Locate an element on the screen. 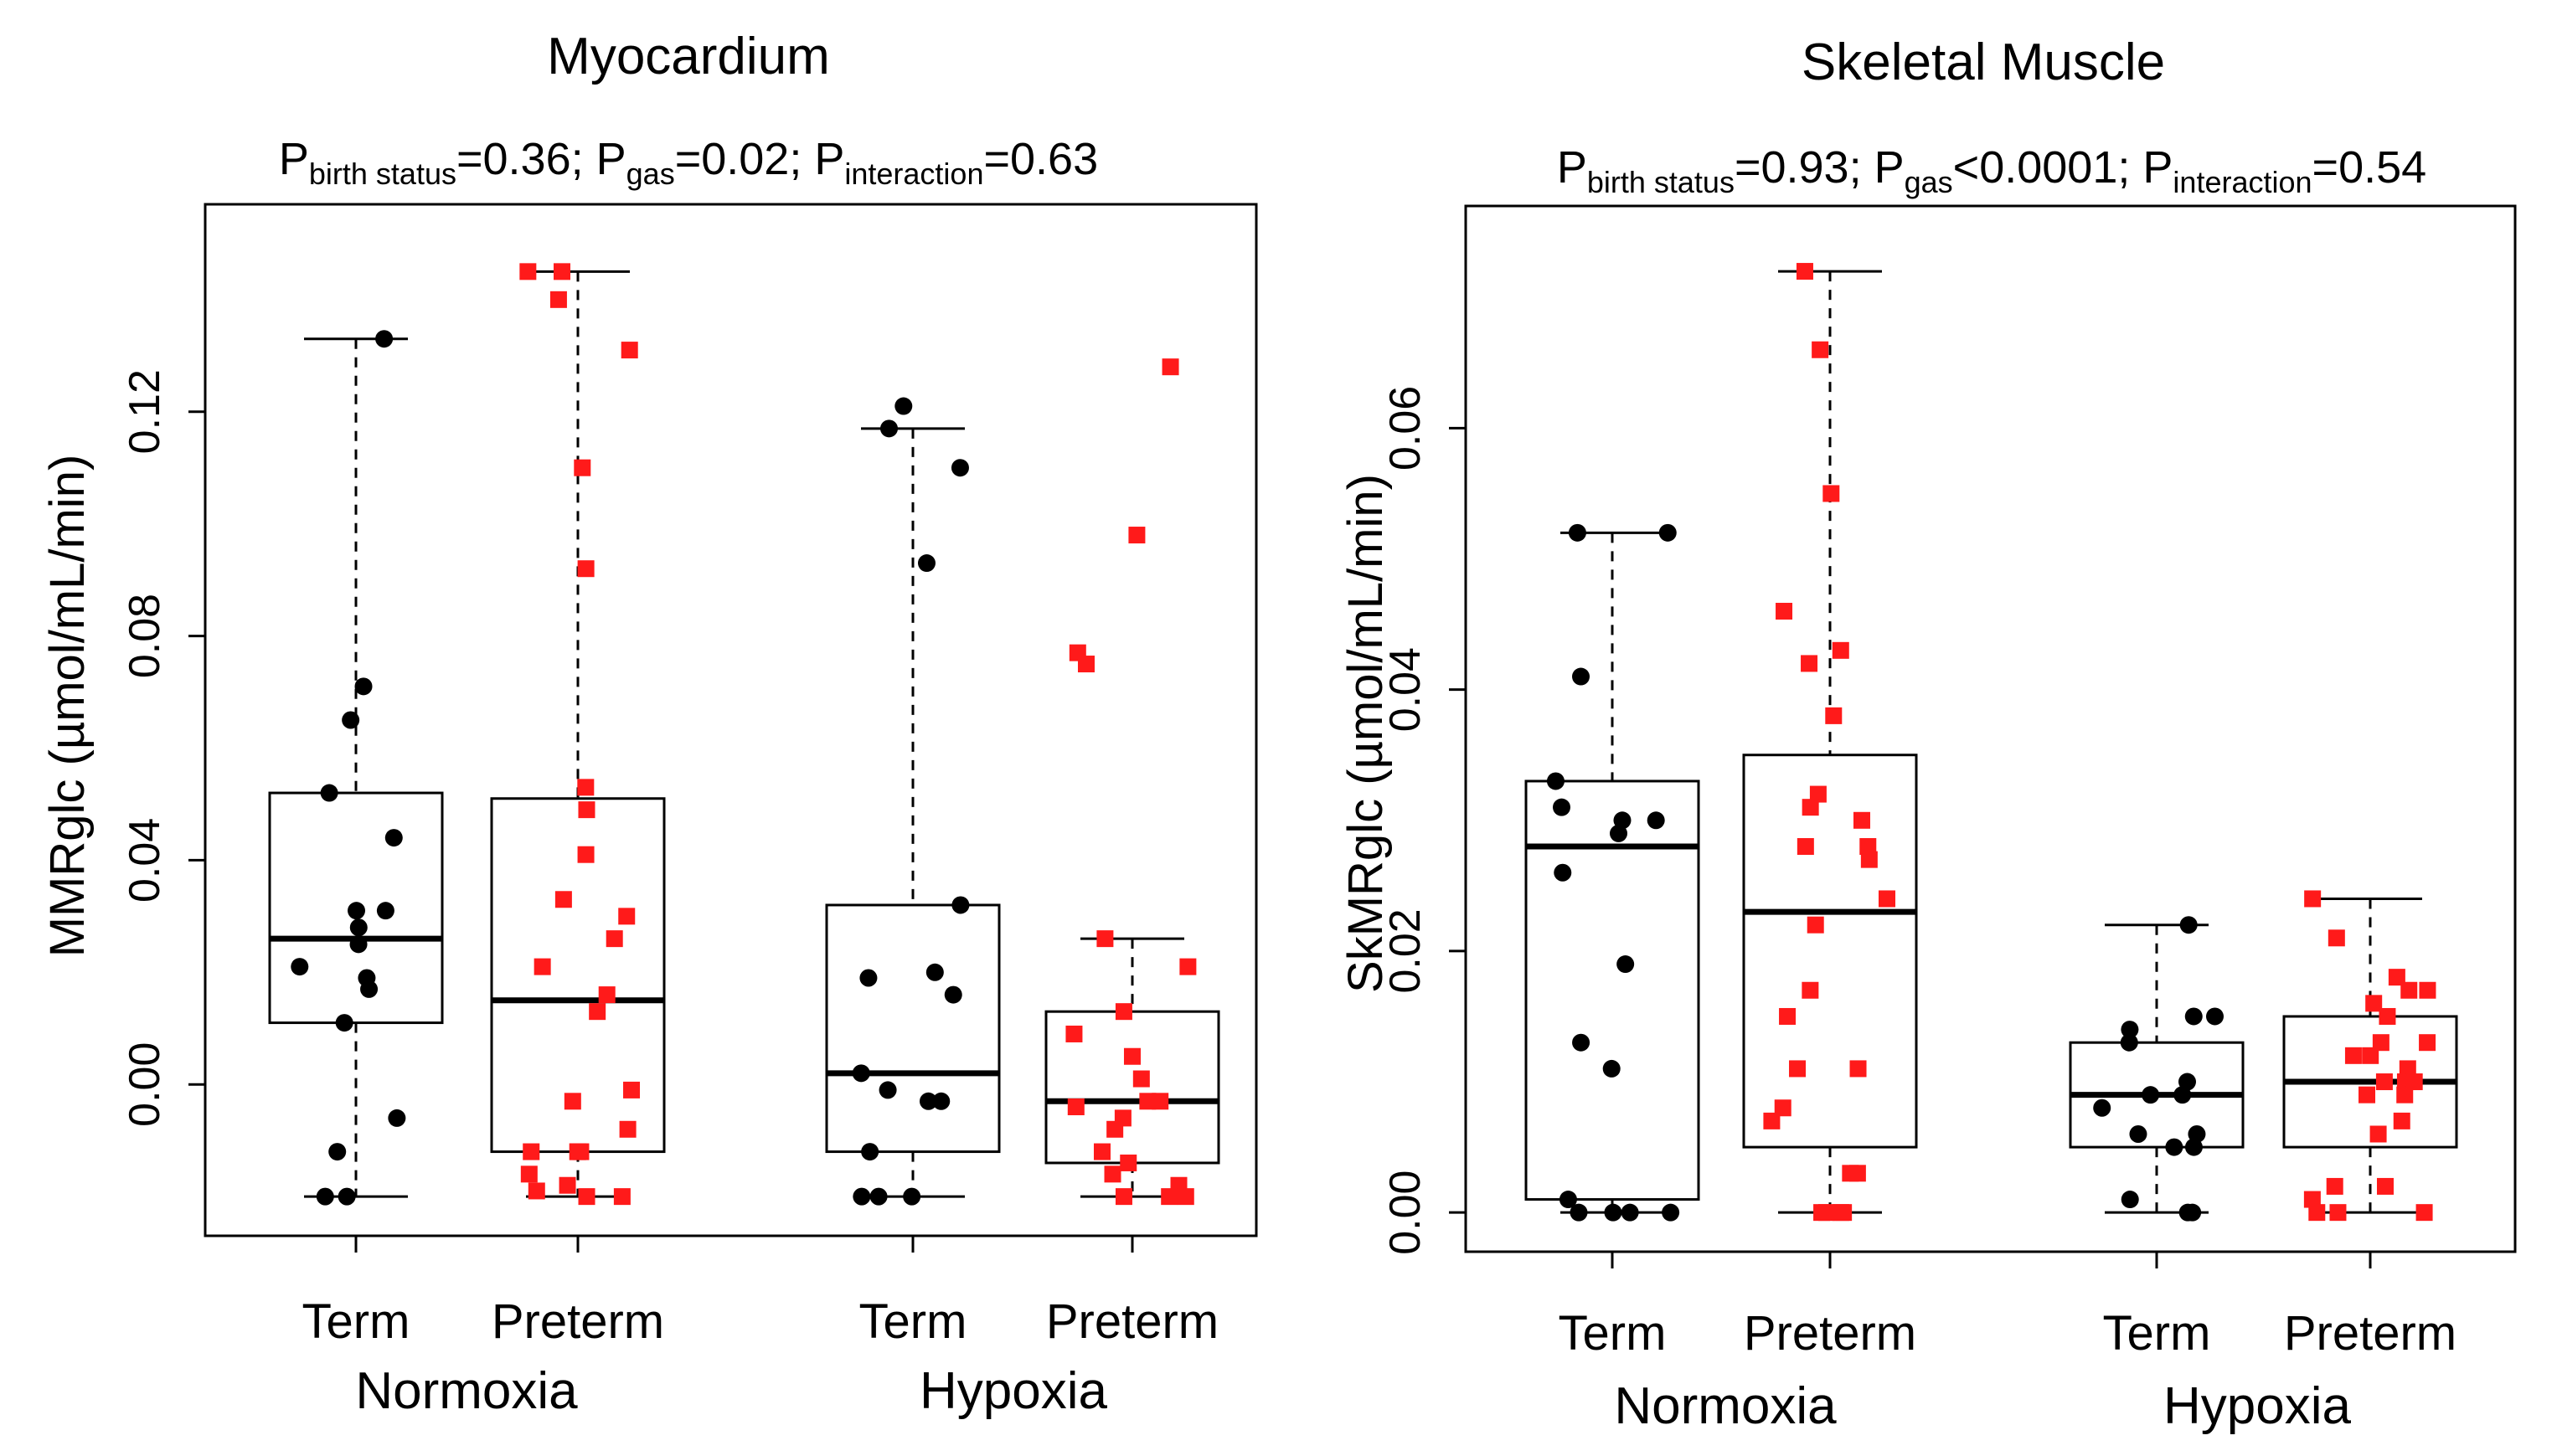  p-value-gas: =0.02; is located at coordinates (745, 159).